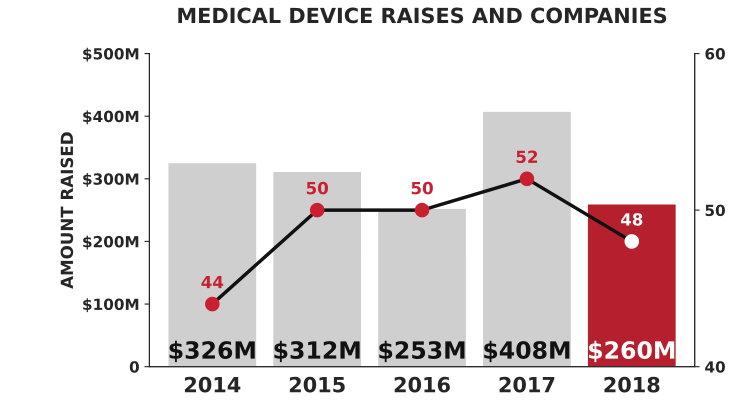  Describe the element at coordinates (715, 54) in the screenshot. I see `y2-tick-label: 60` at that location.